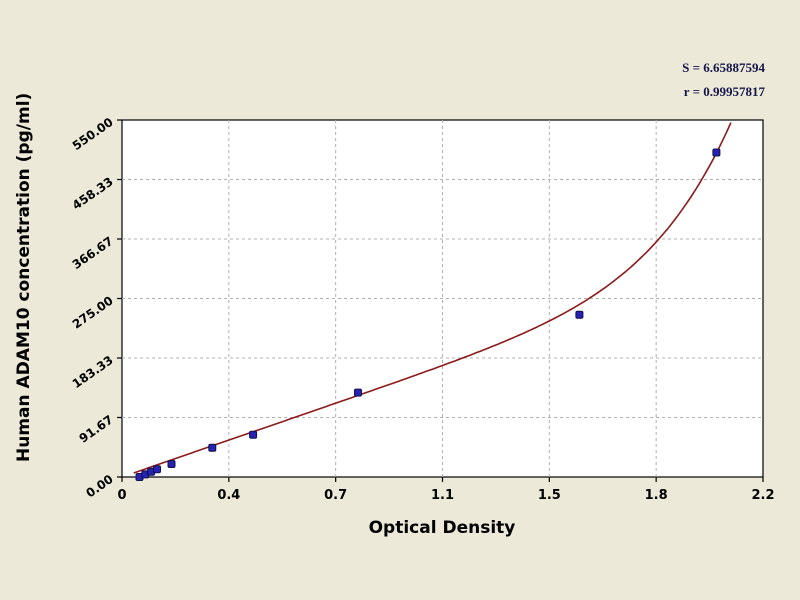  What do you see at coordinates (549, 495) in the screenshot?
I see `svg-text: 1.5` at bounding box center [549, 495].